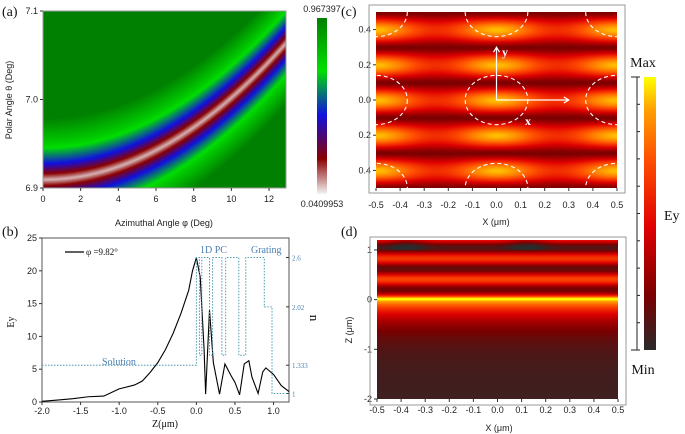  I want to click on c-xtick-label: 0.0, so click(496, 205).